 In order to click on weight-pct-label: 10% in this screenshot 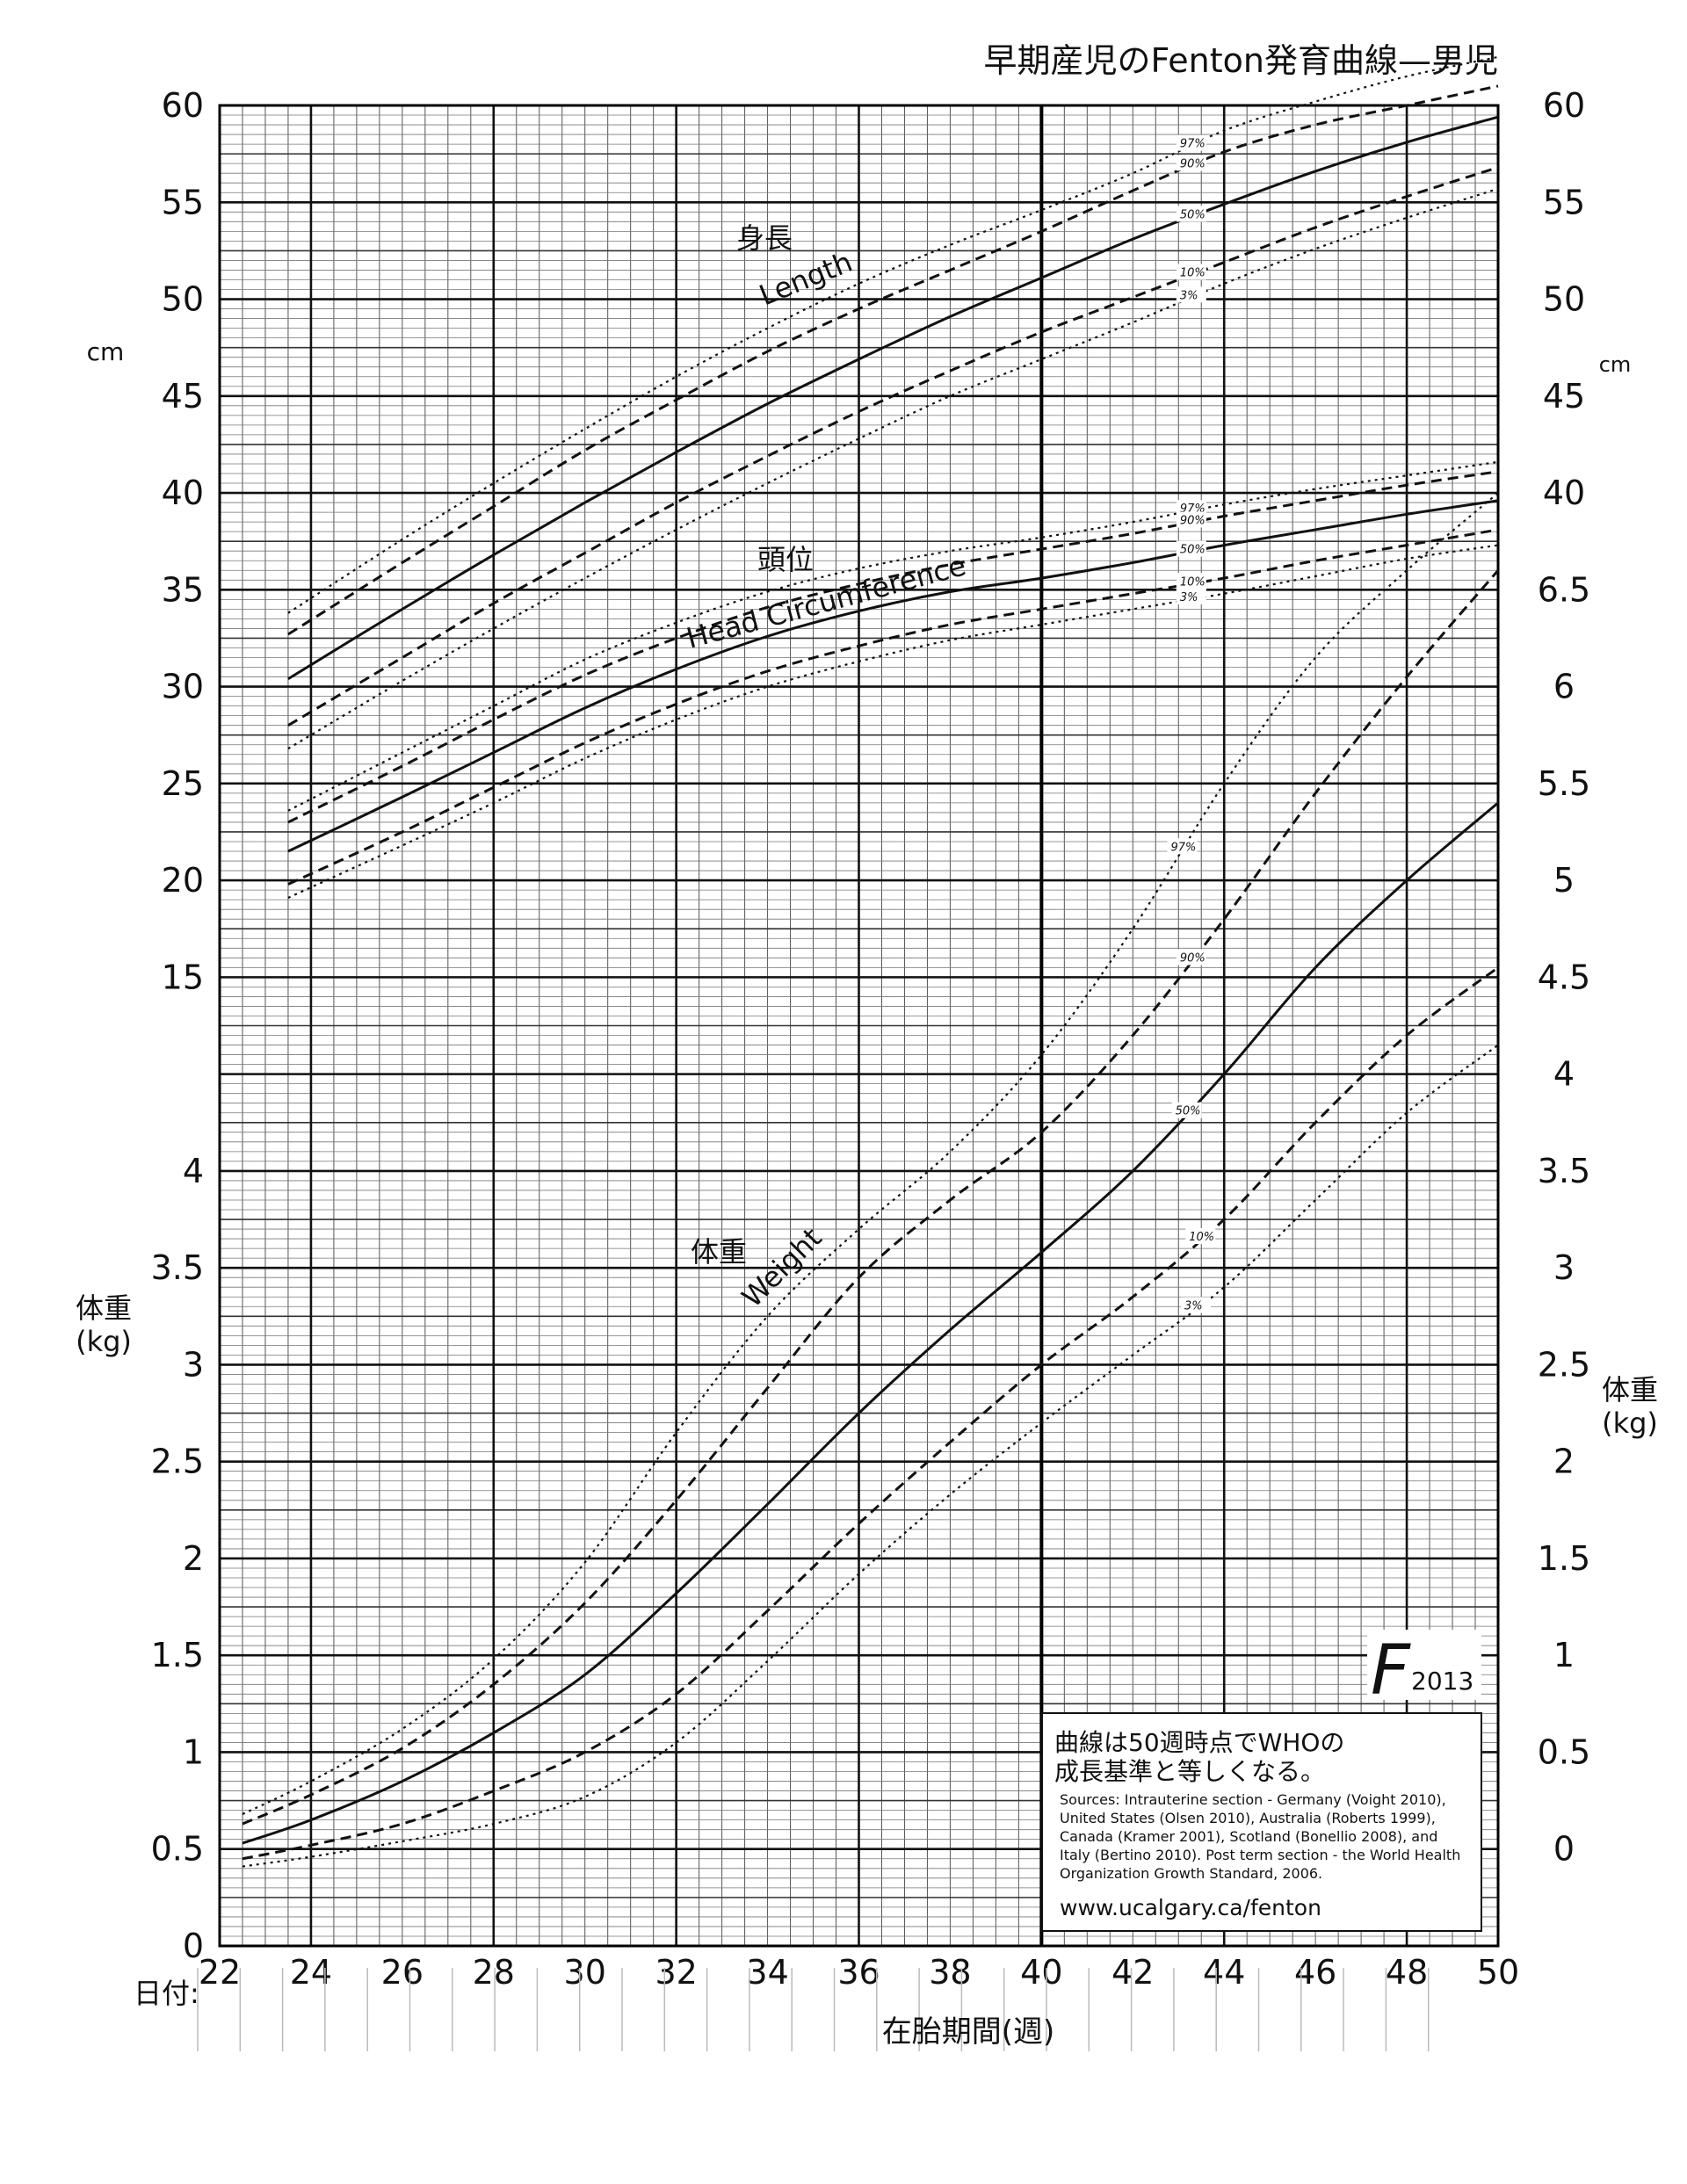, I will do `click(1201, 1237)`.